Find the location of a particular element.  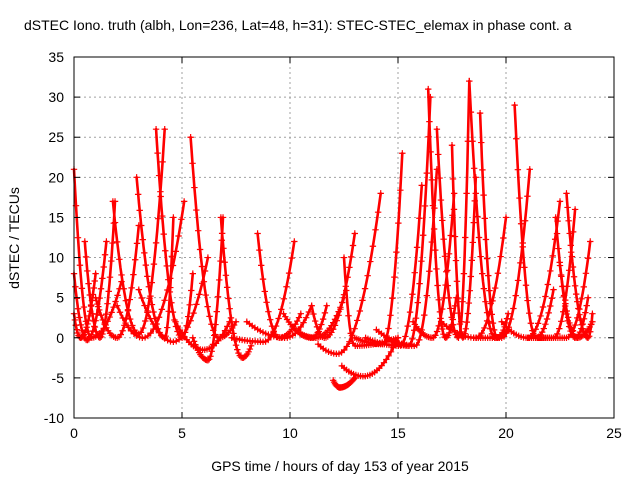

y-tick-label: -10 is located at coordinates (54, 418).